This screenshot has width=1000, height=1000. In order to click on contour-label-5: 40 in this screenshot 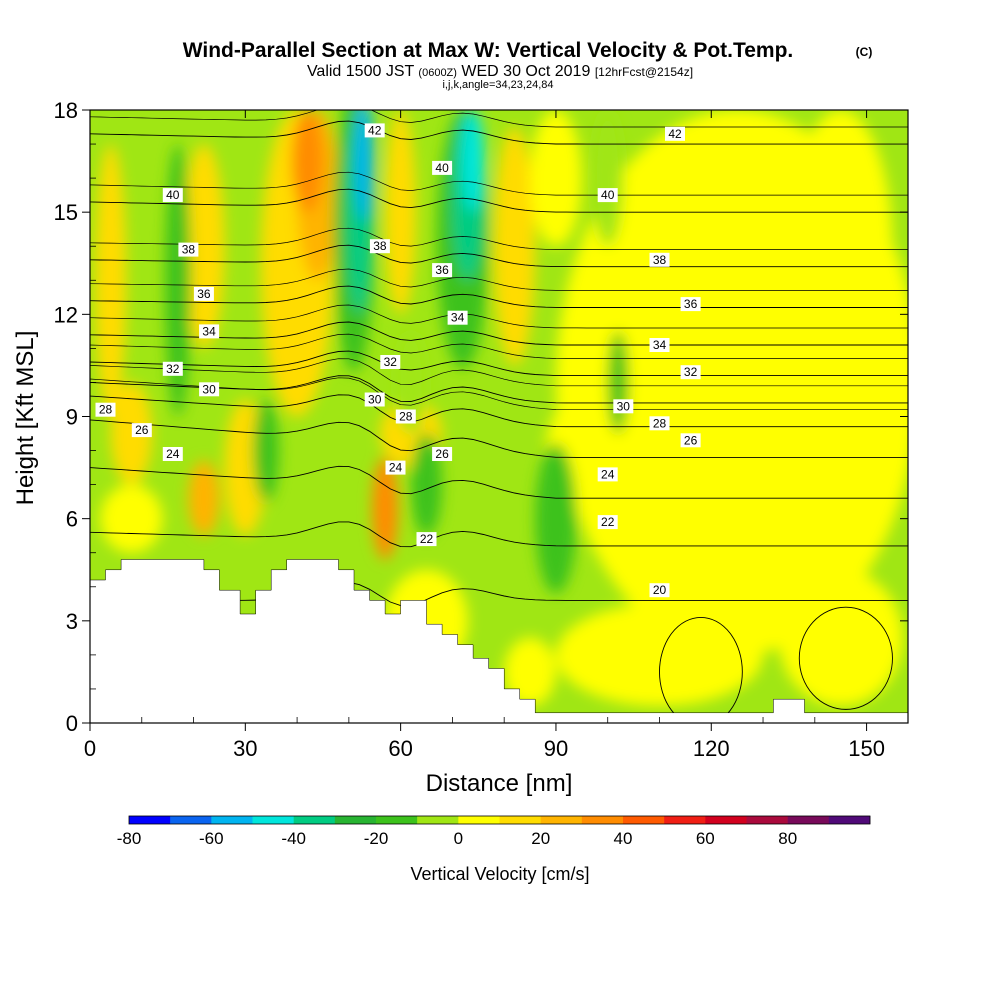, I will do `click(607, 195)`.